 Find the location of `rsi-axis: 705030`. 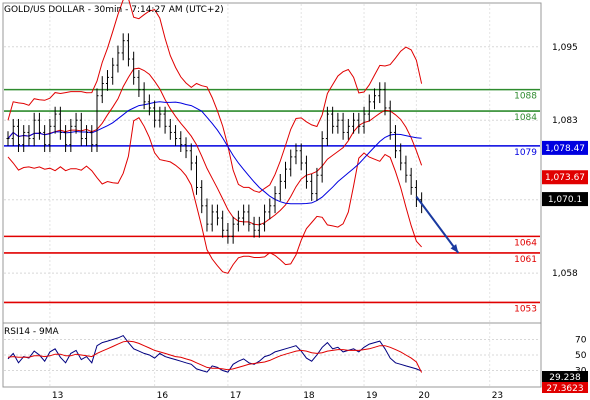

rsi-axis: 705030 is located at coordinates (581, 356).